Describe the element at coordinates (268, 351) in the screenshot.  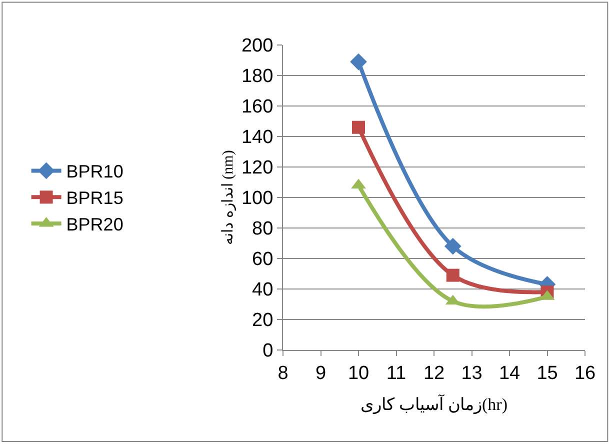
I see `y-tick-label: 0` at that location.